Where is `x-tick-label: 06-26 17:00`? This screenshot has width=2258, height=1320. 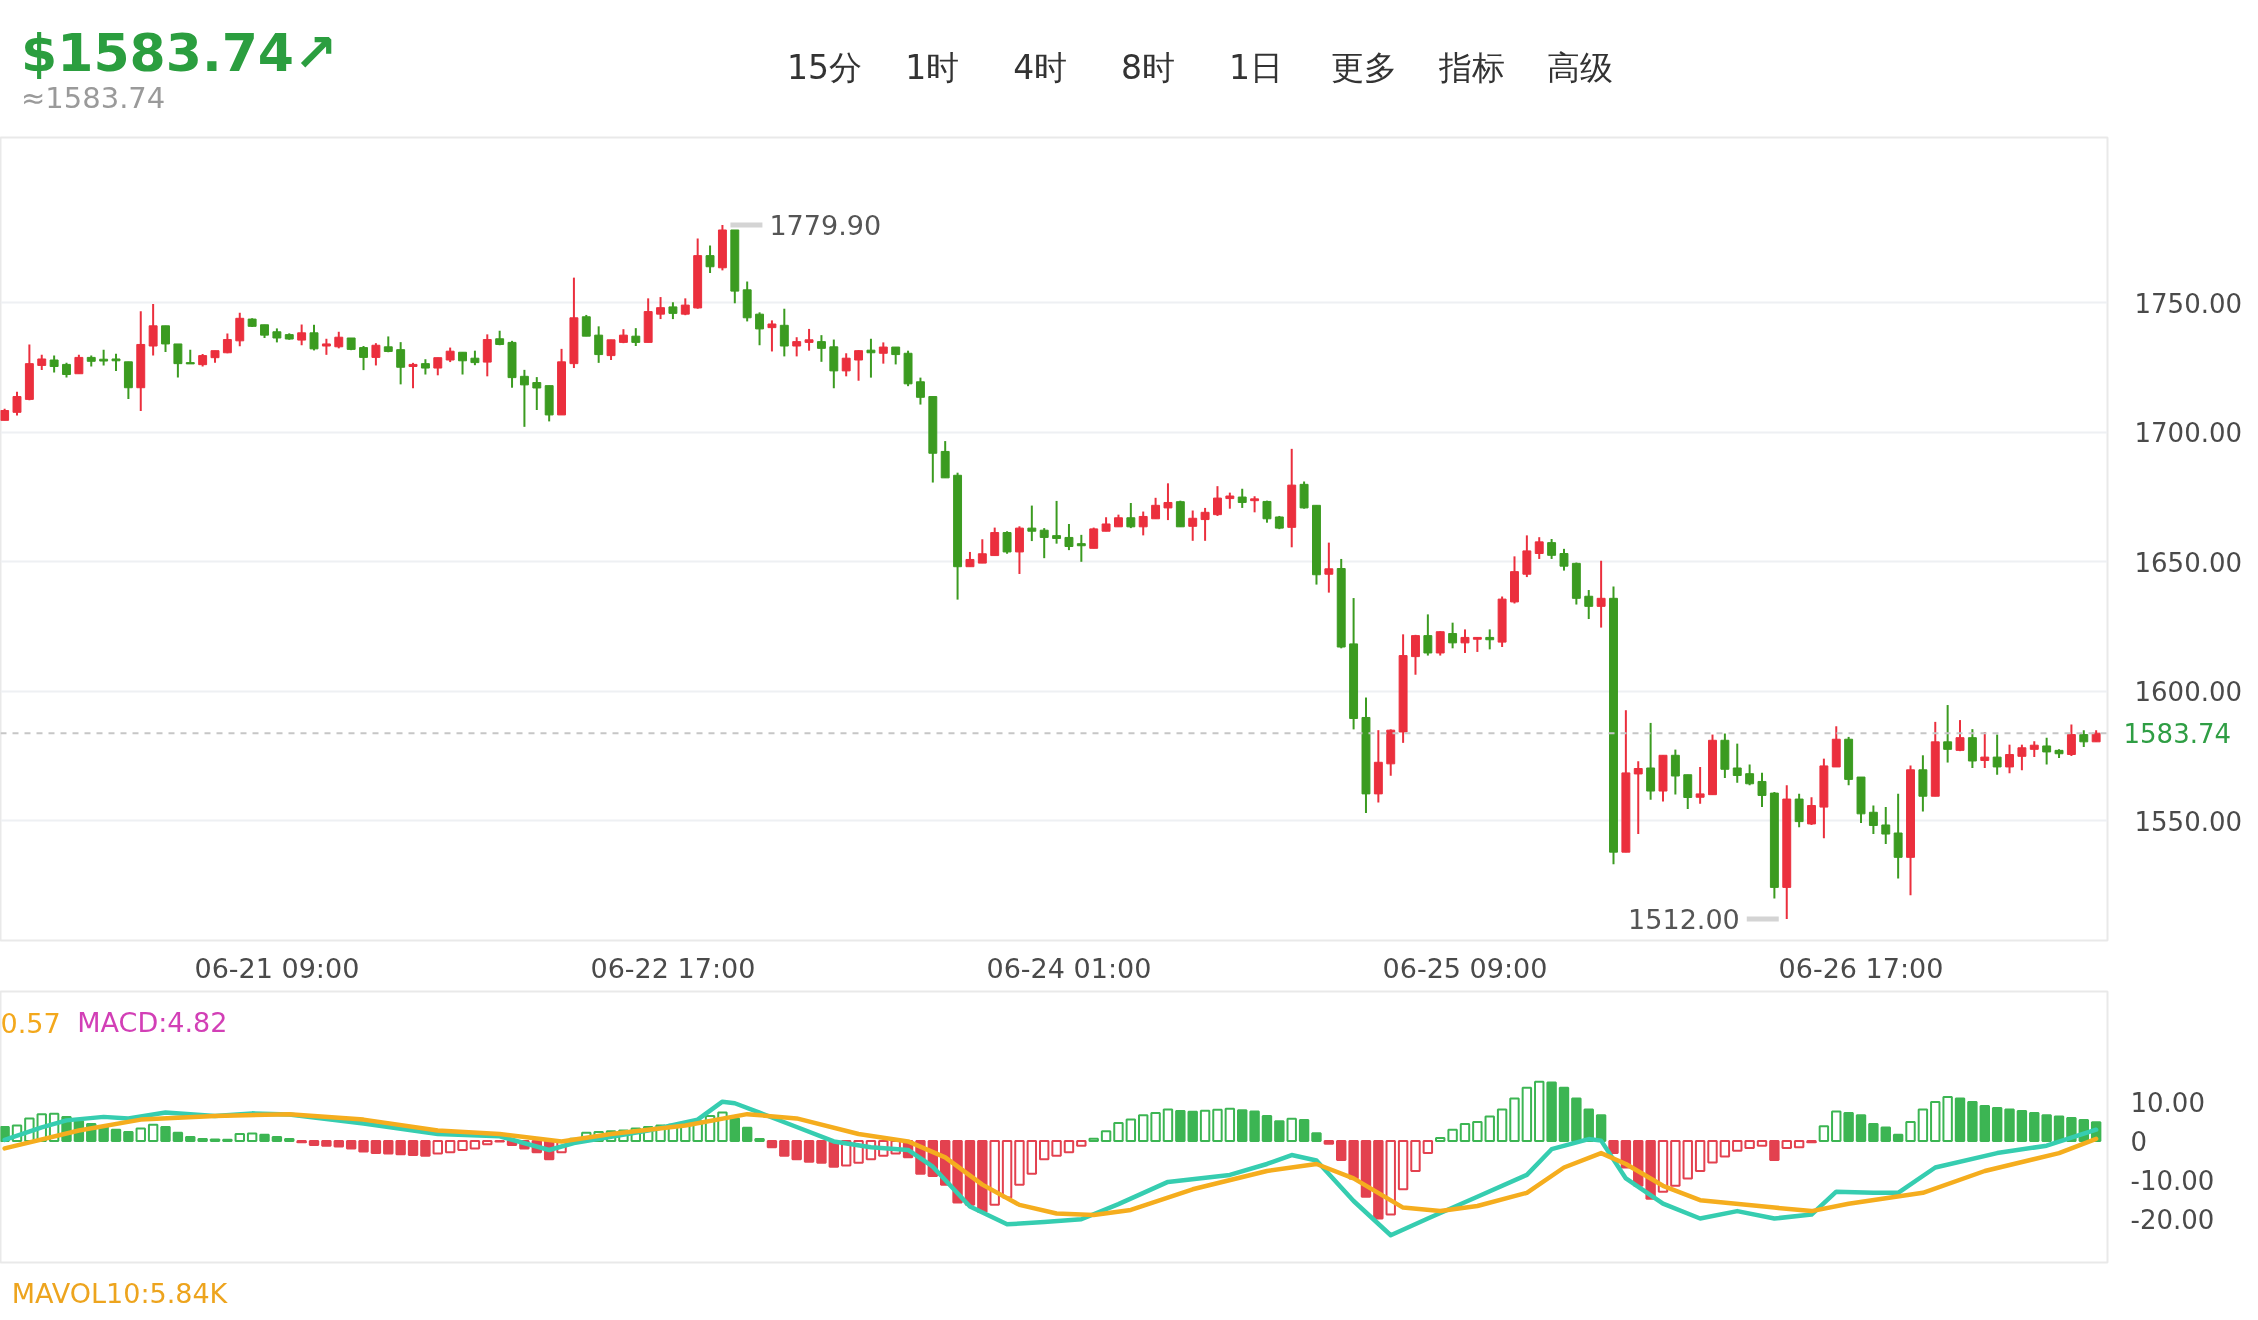
x-tick-label: 06-26 17:00 is located at coordinates (1861, 968).